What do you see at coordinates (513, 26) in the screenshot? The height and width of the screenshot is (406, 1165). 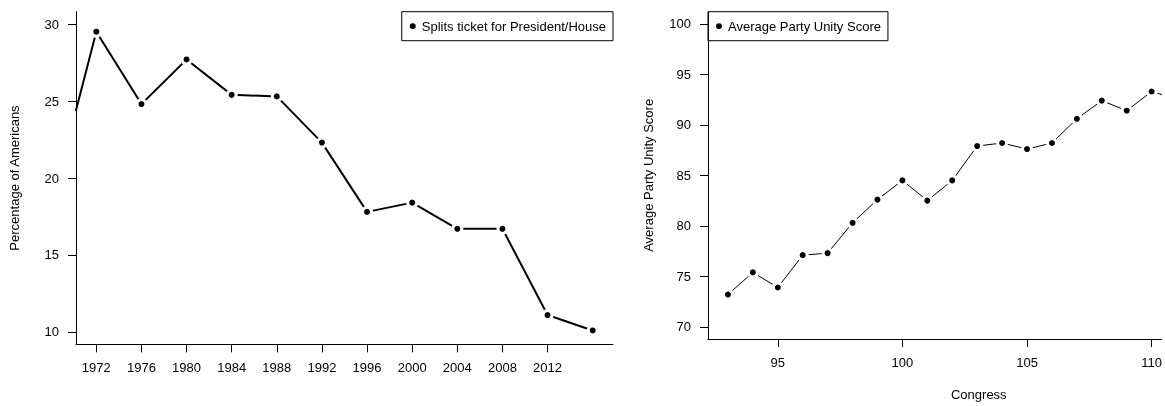 I see `legend-label: Splits ticket for President/House` at bounding box center [513, 26].